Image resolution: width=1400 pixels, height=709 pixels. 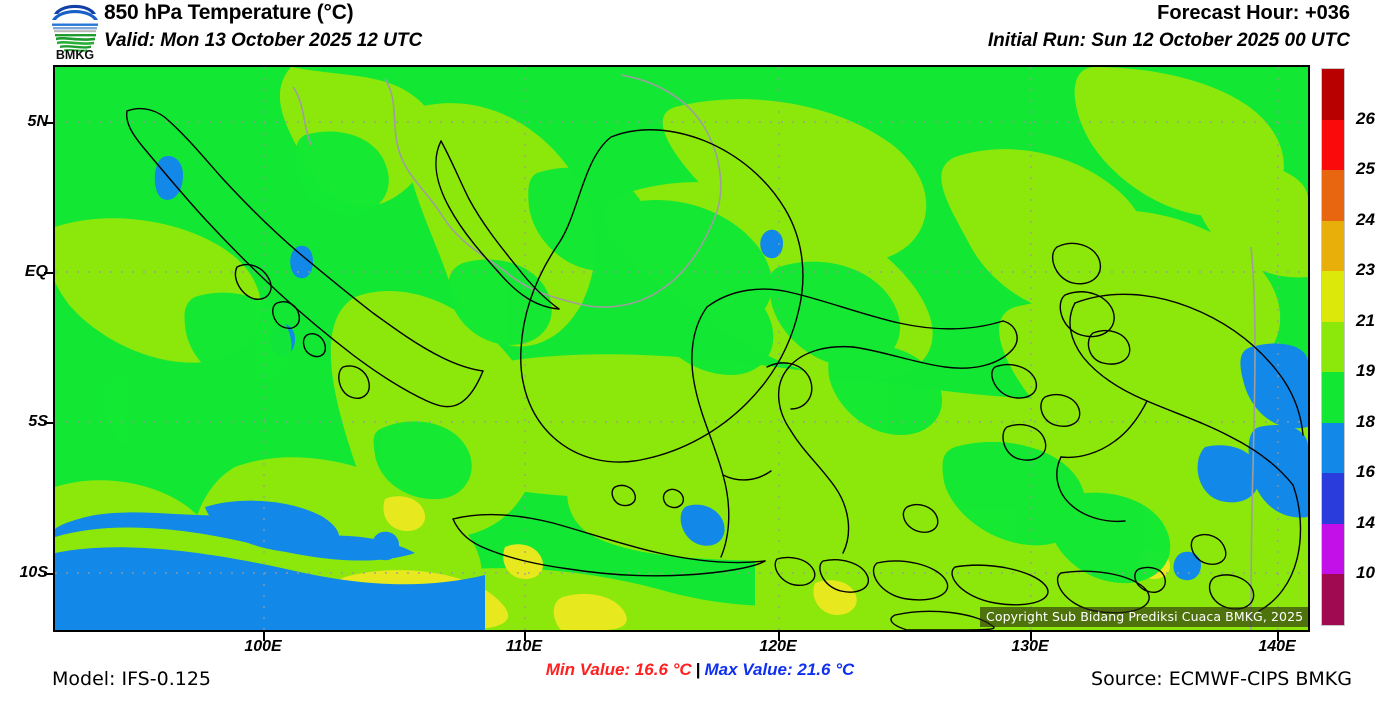 I want to click on bmkg-logo-icon: BMKG, so click(x=75, y=31).